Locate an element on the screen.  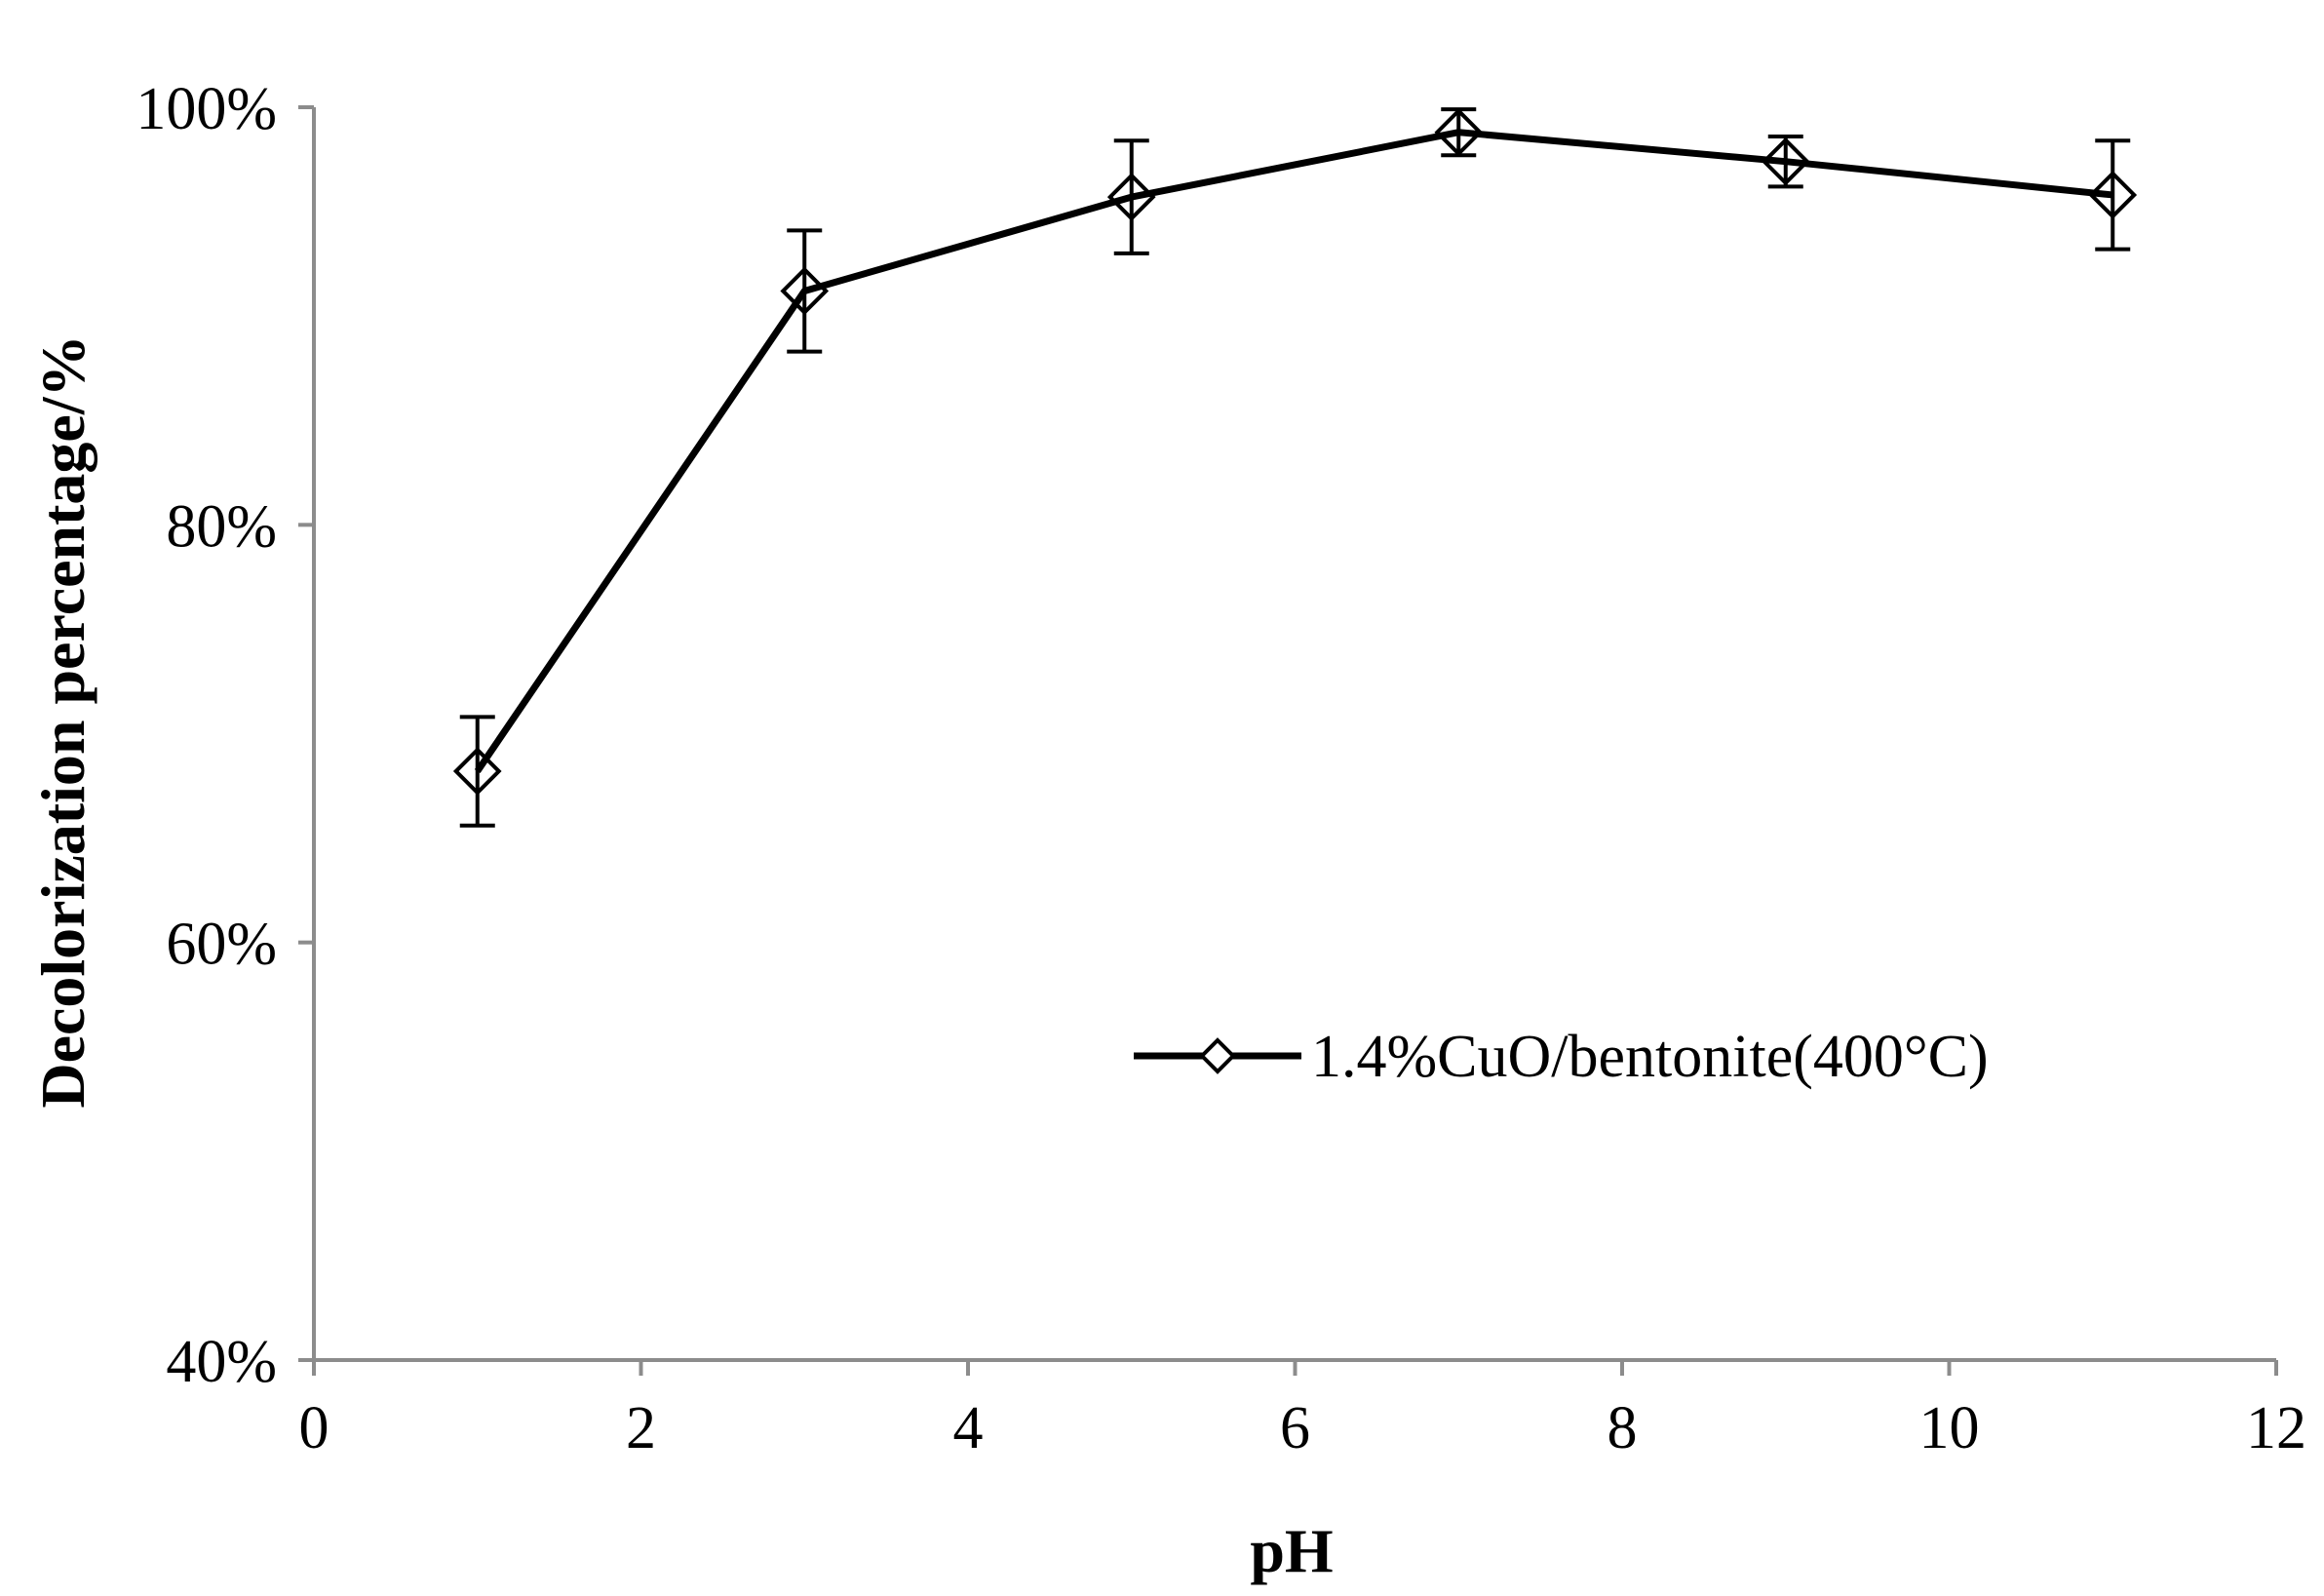
x-tick-label: 12 is located at coordinates (2276, 1428).